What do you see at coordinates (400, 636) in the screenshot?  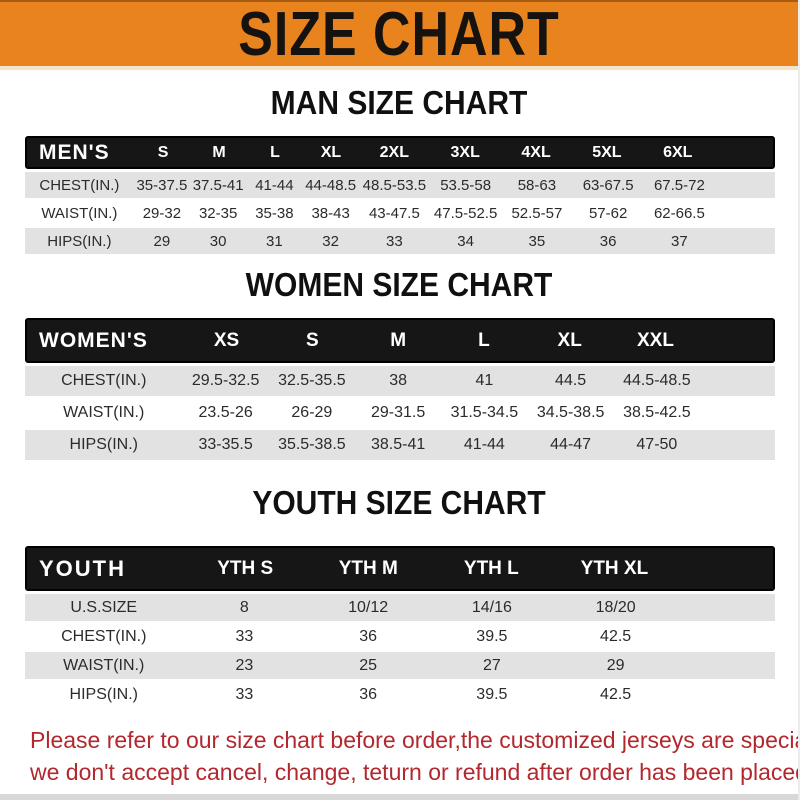 I see `table-row: CHEST(IN.) 33 36 39.5 42.5` at bounding box center [400, 636].